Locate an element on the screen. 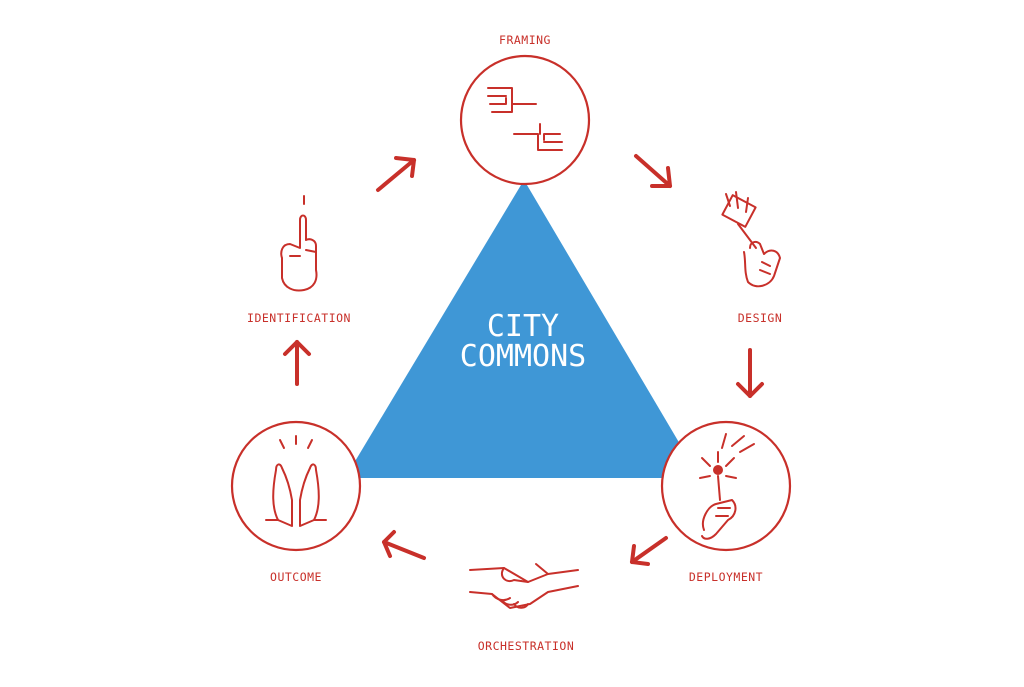 The image size is (1024, 687). handshake-icon is located at coordinates (524, 586).